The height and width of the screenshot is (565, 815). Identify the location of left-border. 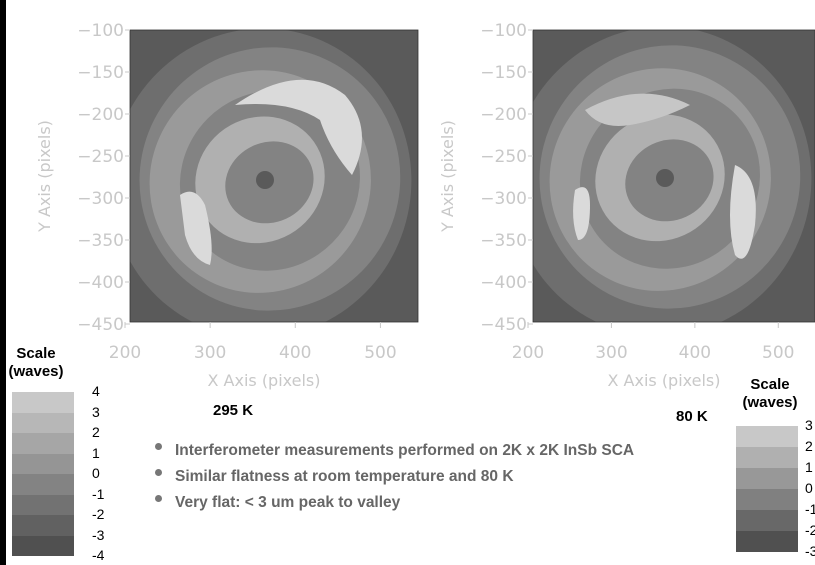
(3, 282).